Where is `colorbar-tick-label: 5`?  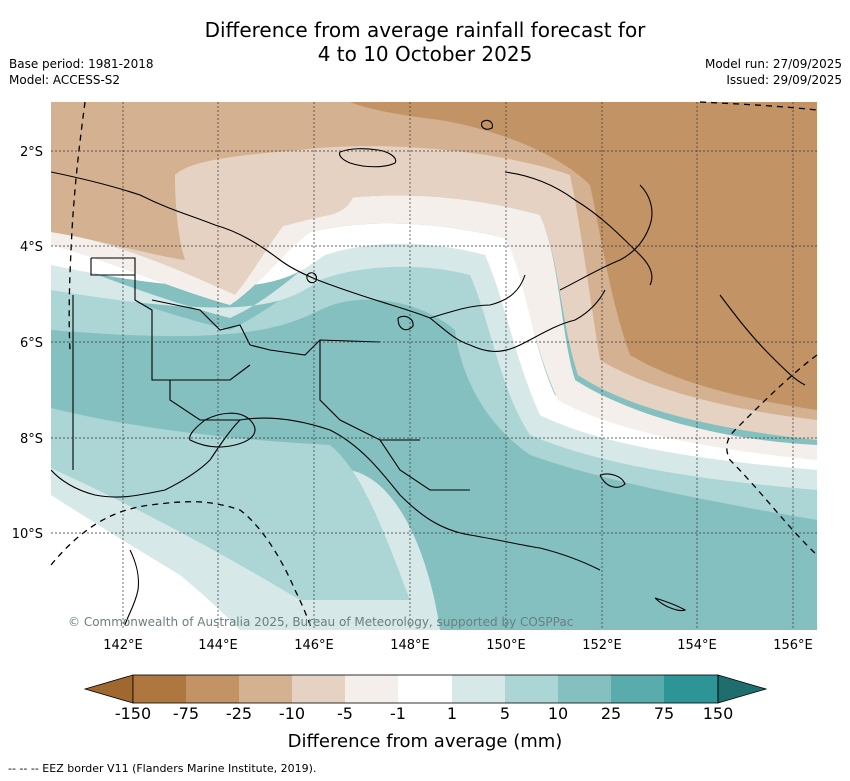 colorbar-tick-label: 5 is located at coordinates (505, 713).